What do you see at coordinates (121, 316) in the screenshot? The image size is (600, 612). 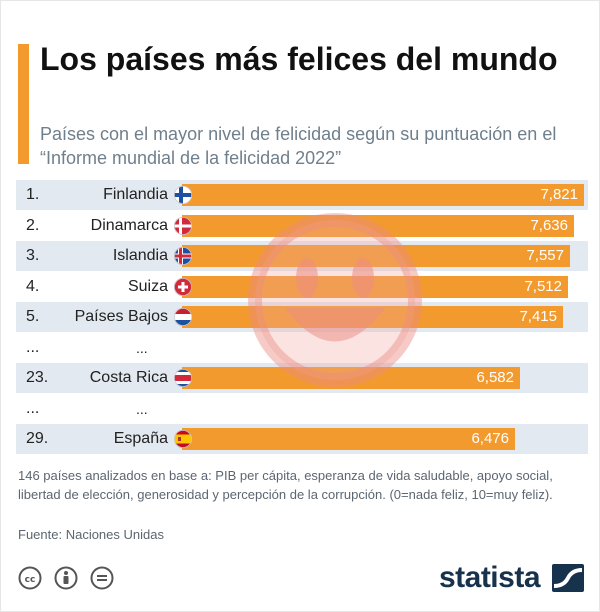 I see `country-label: Países Bajos` at bounding box center [121, 316].